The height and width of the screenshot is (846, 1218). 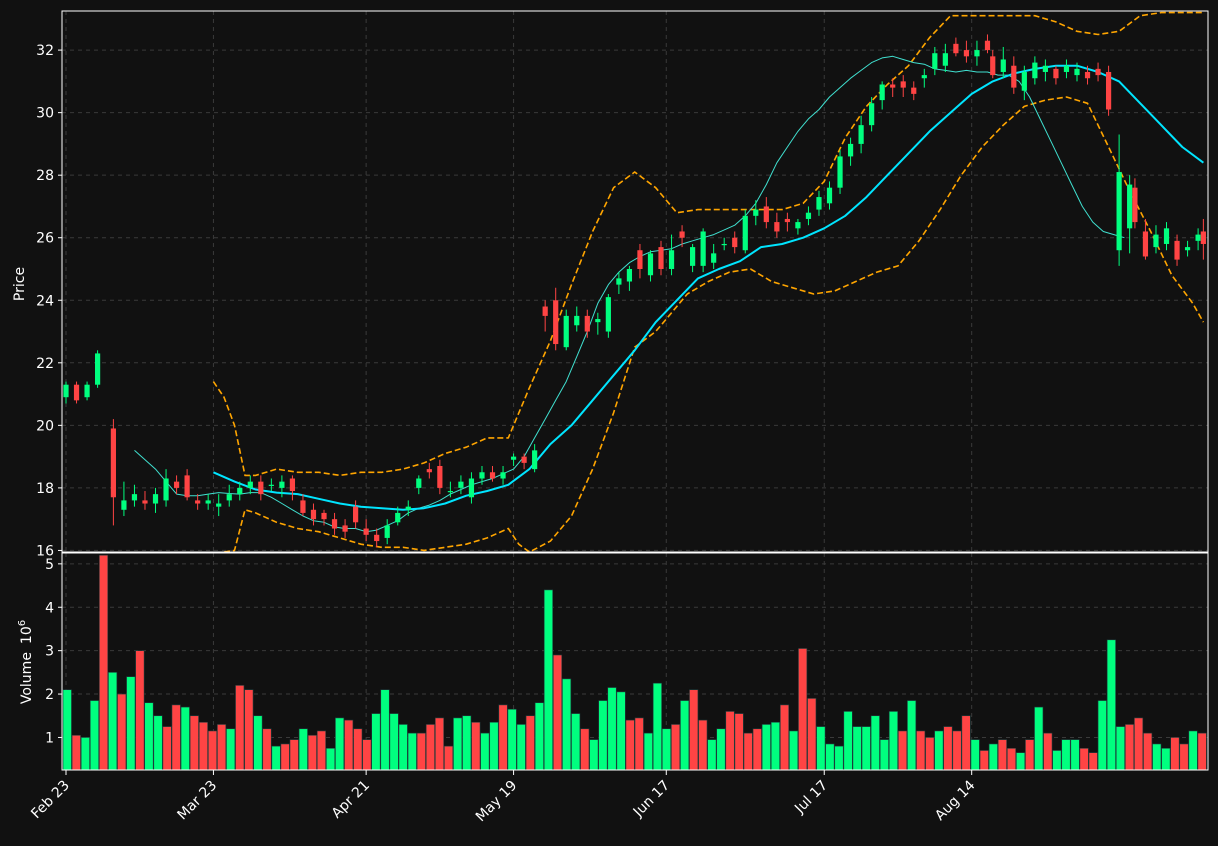 I want to click on volume-tick-label: 1, so click(x=49, y=738).